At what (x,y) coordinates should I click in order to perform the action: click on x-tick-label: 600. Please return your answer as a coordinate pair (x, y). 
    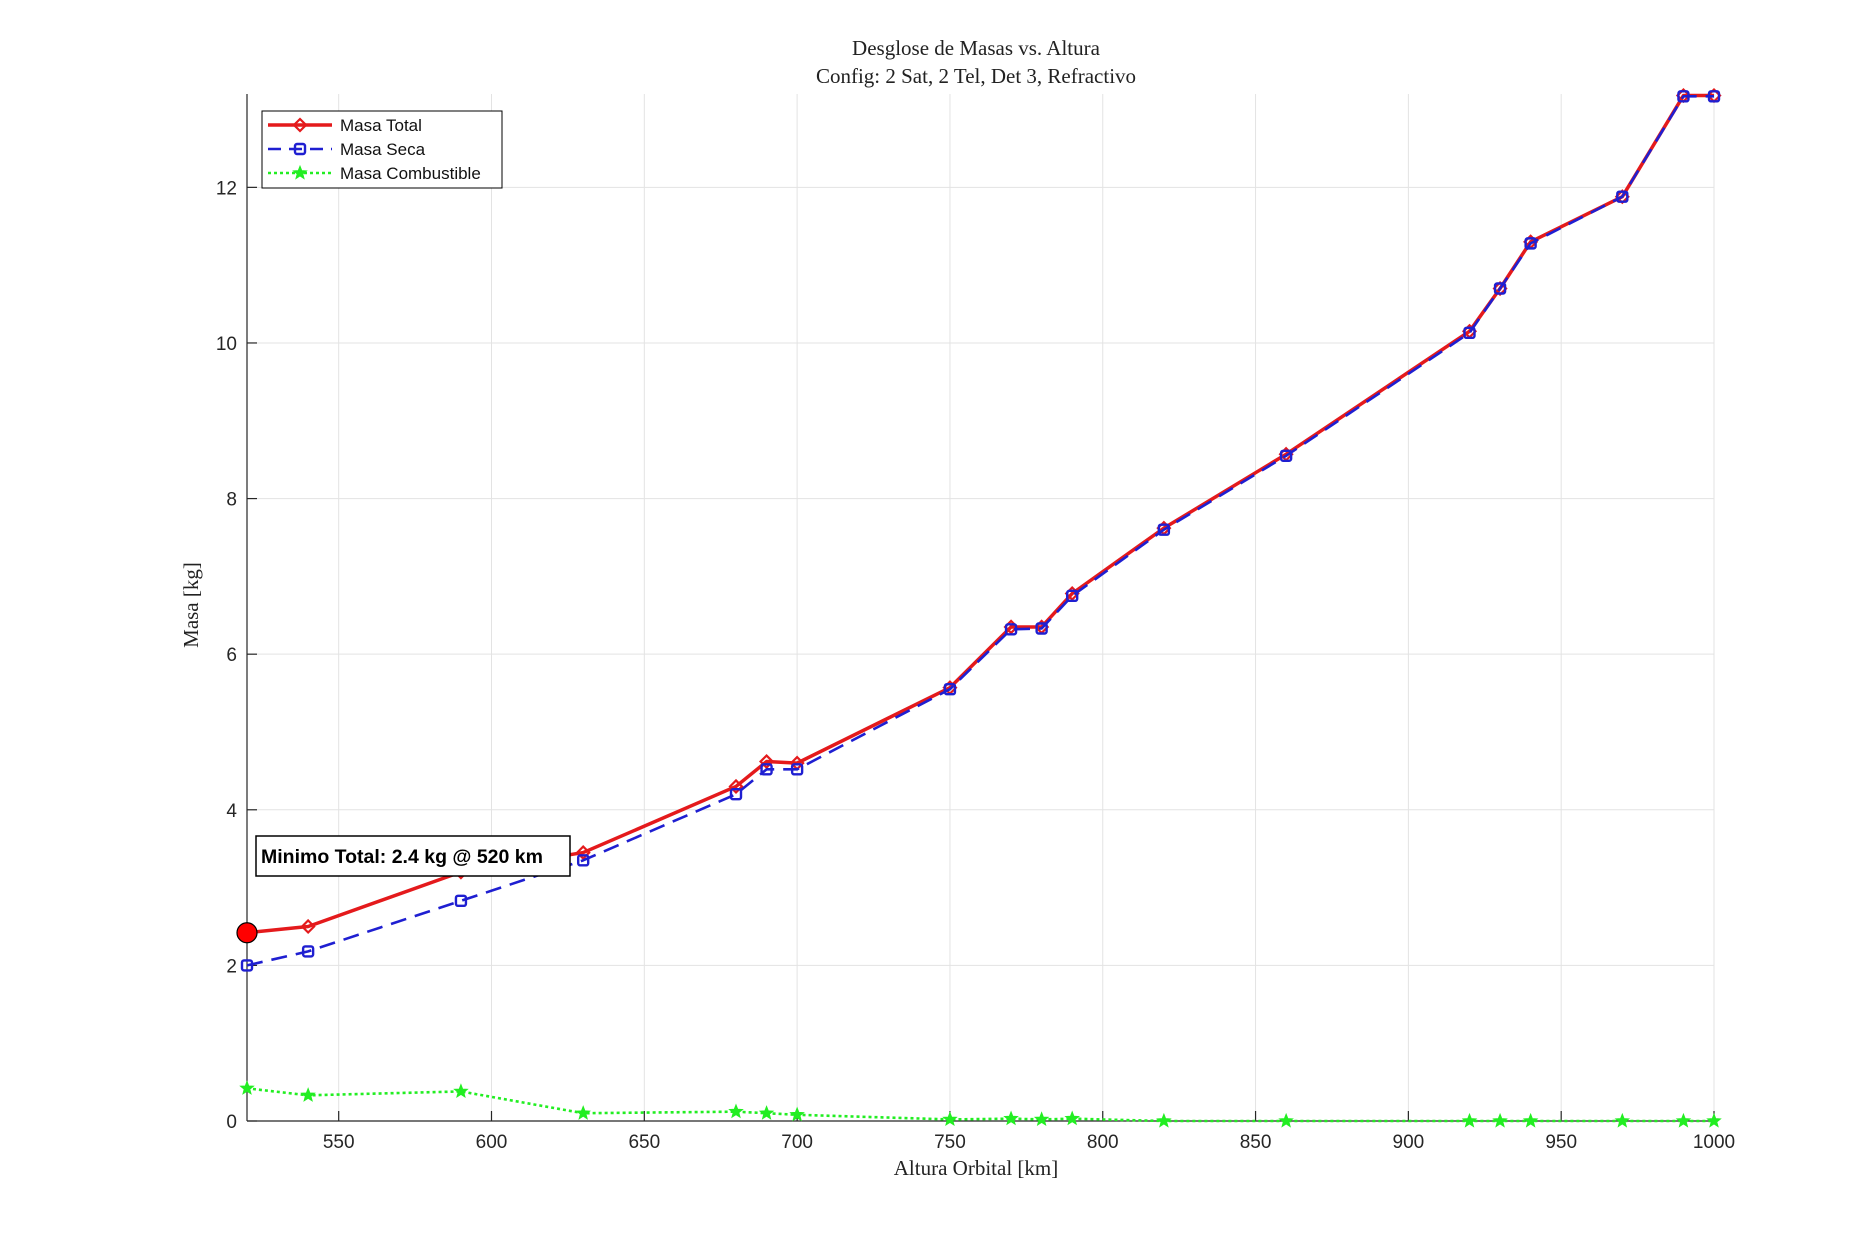
    Looking at the image, I should click on (492, 1142).